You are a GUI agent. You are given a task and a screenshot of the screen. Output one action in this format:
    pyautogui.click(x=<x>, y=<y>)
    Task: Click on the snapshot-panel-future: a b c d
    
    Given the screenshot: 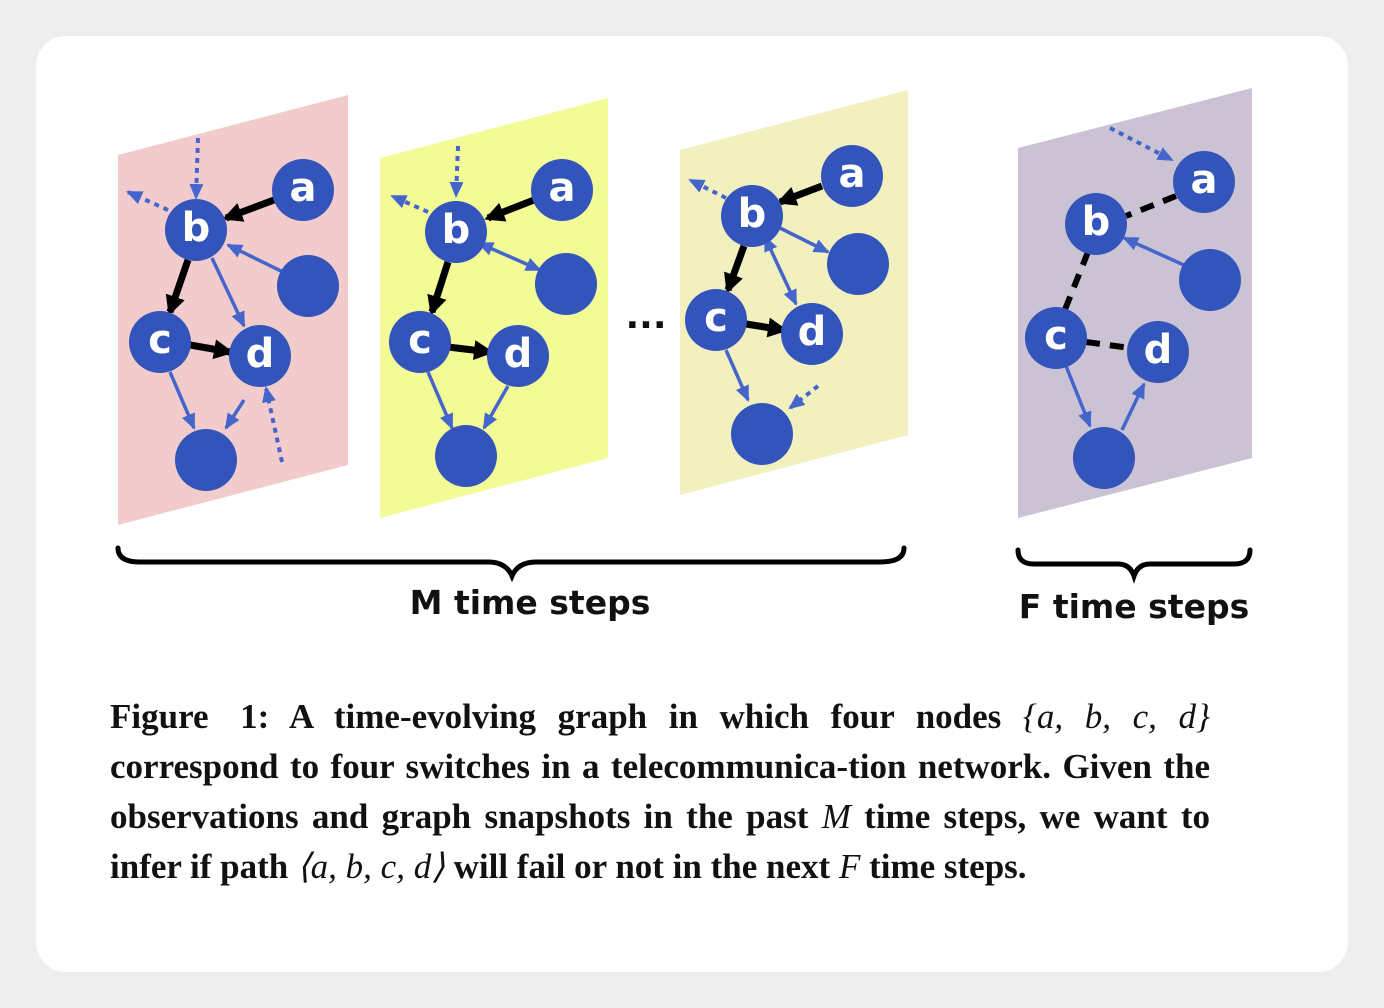 What is the action you would take?
    pyautogui.click(x=1135, y=303)
    